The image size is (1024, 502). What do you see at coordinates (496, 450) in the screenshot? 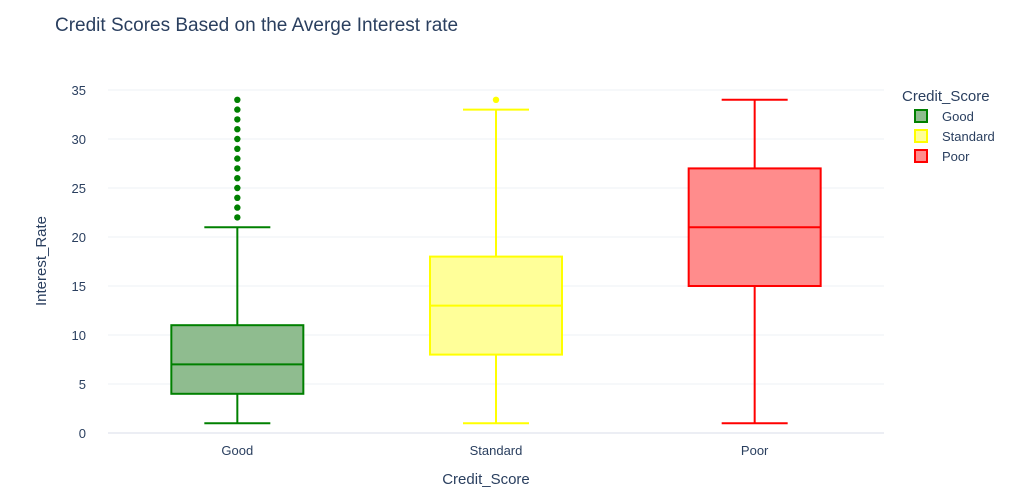
I see `x-tick-label: Standard` at bounding box center [496, 450].